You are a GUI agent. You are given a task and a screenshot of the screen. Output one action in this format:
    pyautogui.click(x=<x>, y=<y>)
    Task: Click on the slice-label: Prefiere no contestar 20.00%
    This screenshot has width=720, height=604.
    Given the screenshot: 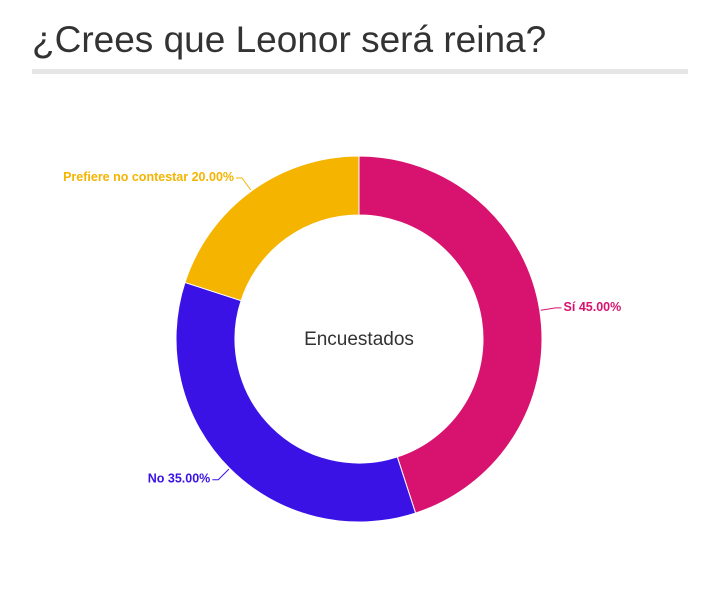 What is the action you would take?
    pyautogui.click(x=148, y=177)
    